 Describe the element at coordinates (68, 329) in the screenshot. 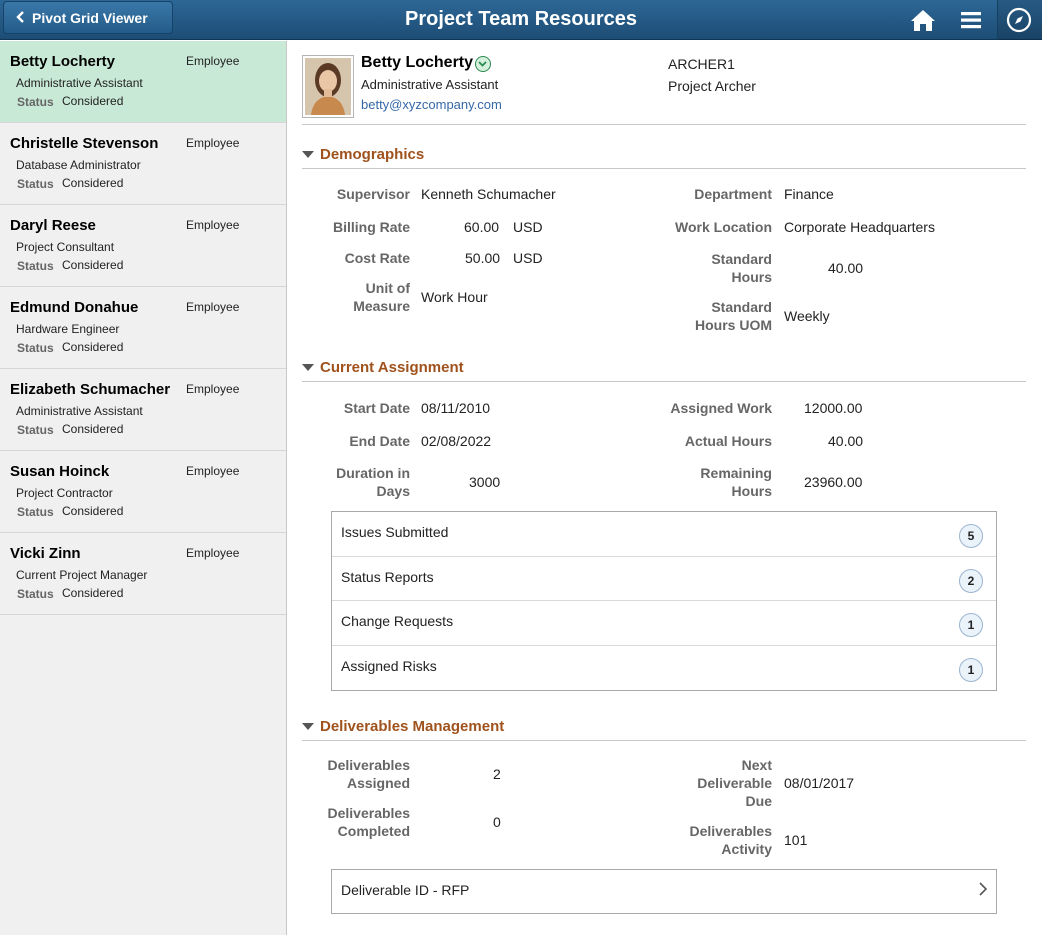

I see `resource-title: Hardware Engineer` at that location.